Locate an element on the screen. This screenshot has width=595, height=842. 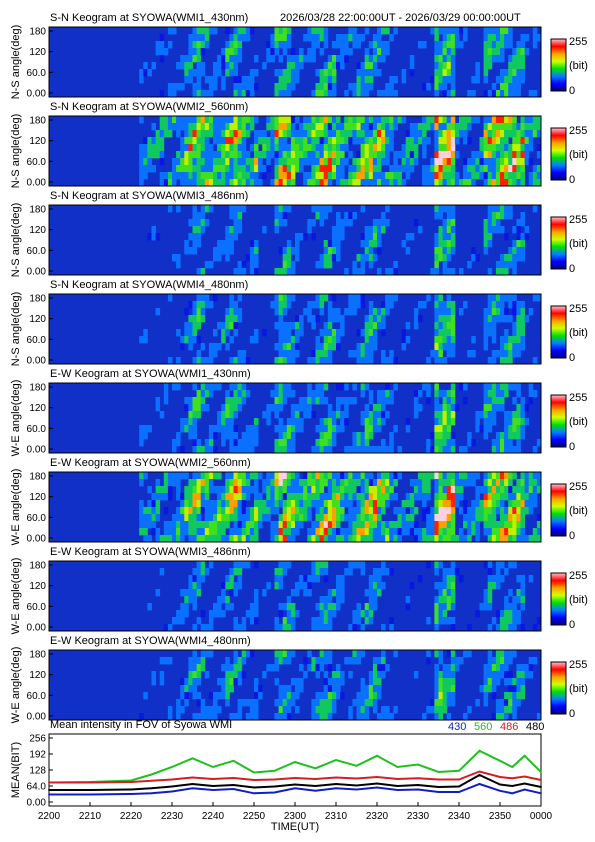
colorbar-unit-label: (bit) is located at coordinates (578, 422).